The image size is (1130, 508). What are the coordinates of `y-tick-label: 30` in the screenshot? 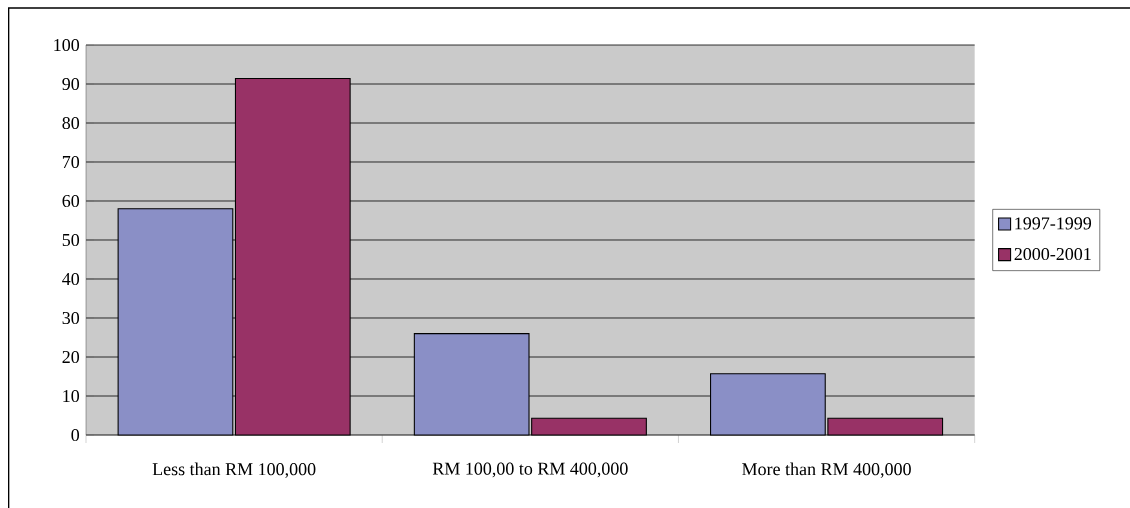 It's located at (71, 318).